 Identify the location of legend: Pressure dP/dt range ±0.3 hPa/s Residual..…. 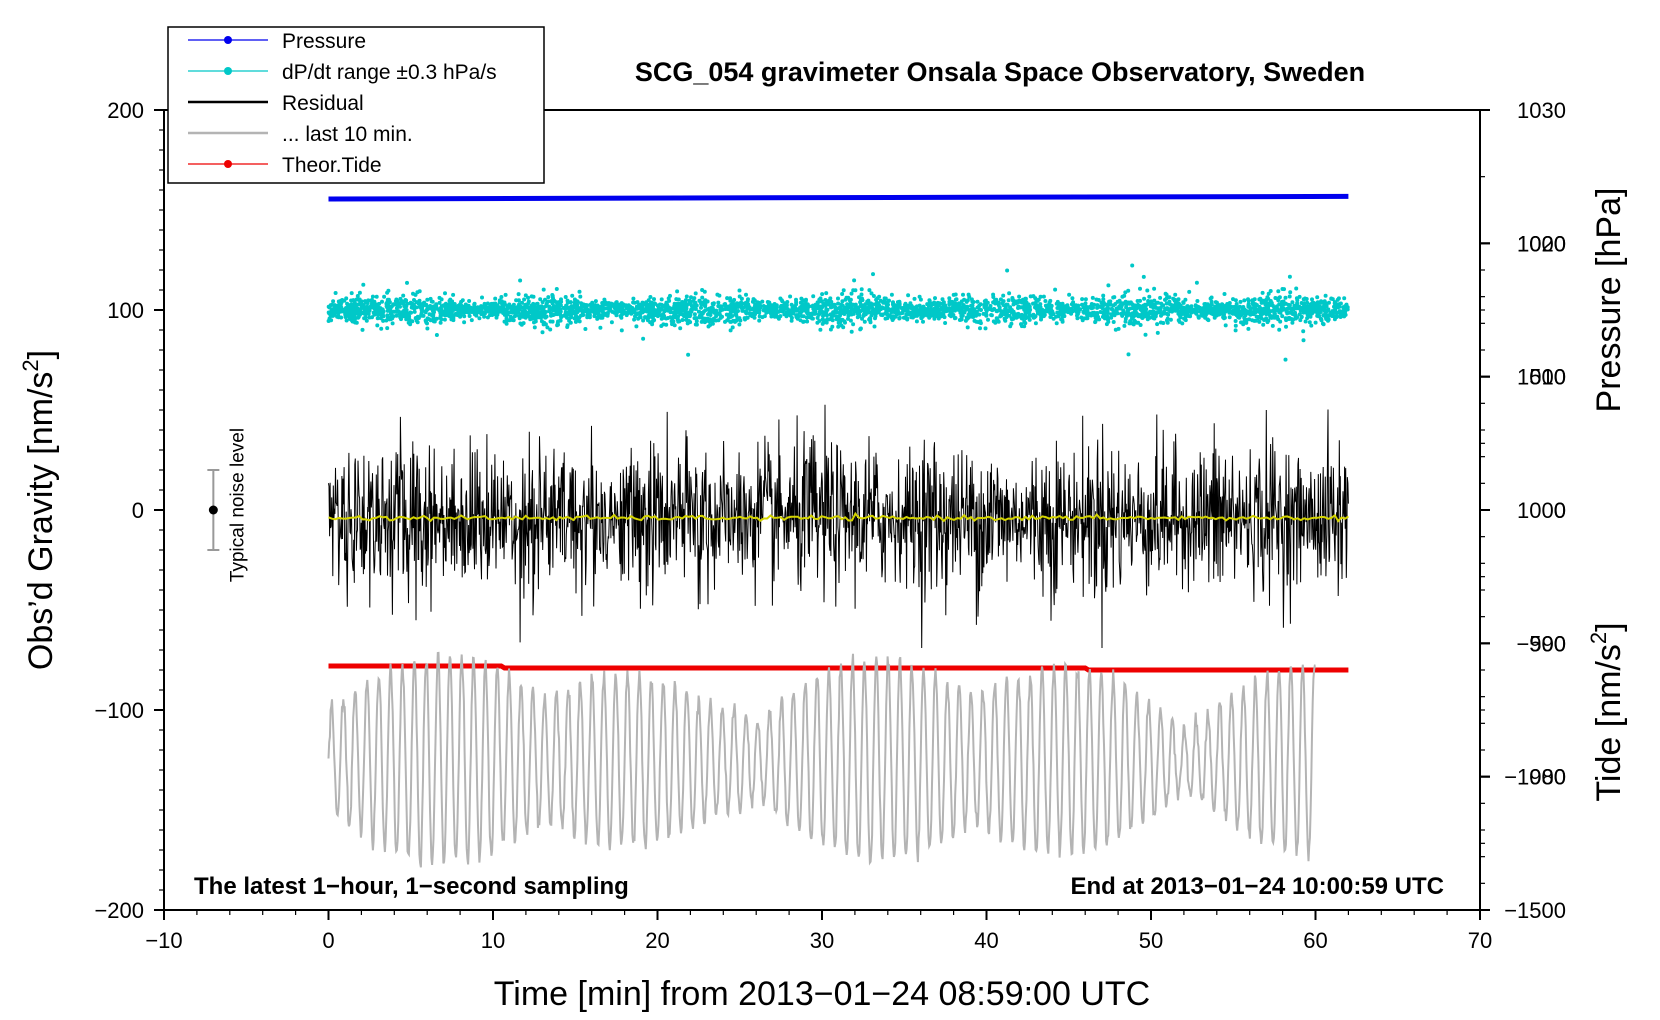
(356, 105).